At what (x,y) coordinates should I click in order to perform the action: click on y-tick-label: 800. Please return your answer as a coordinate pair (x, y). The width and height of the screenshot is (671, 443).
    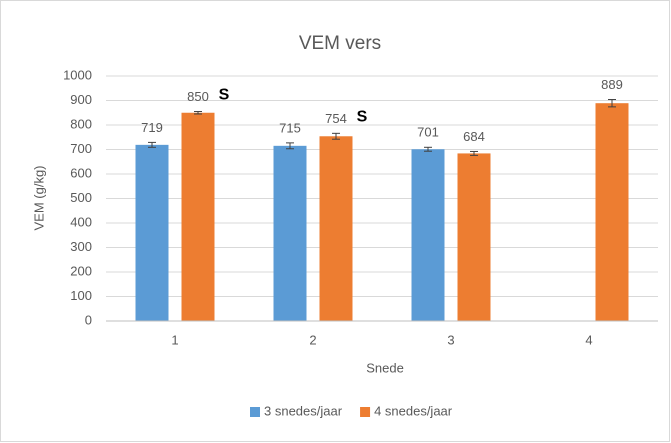
    Looking at the image, I should click on (81, 123).